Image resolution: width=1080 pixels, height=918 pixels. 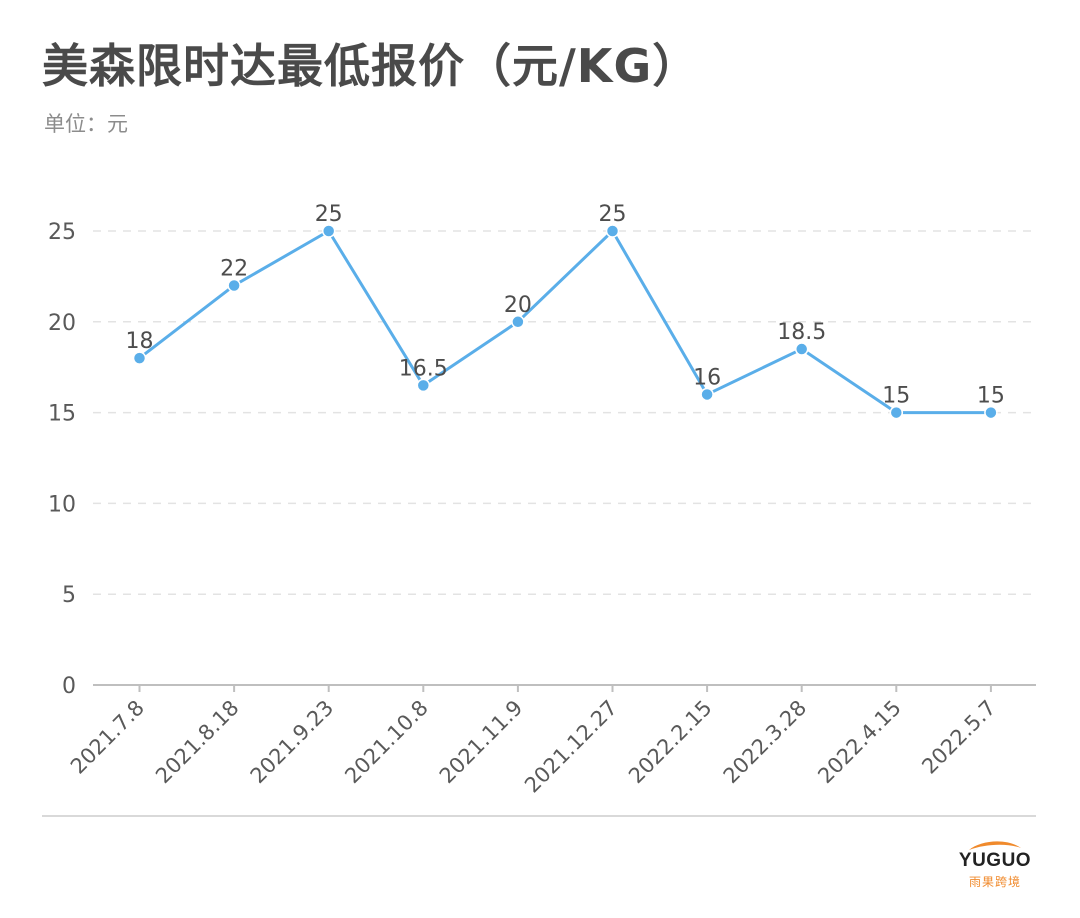 I want to click on x-tick-label: 2021.12.27, so click(x=571, y=747).